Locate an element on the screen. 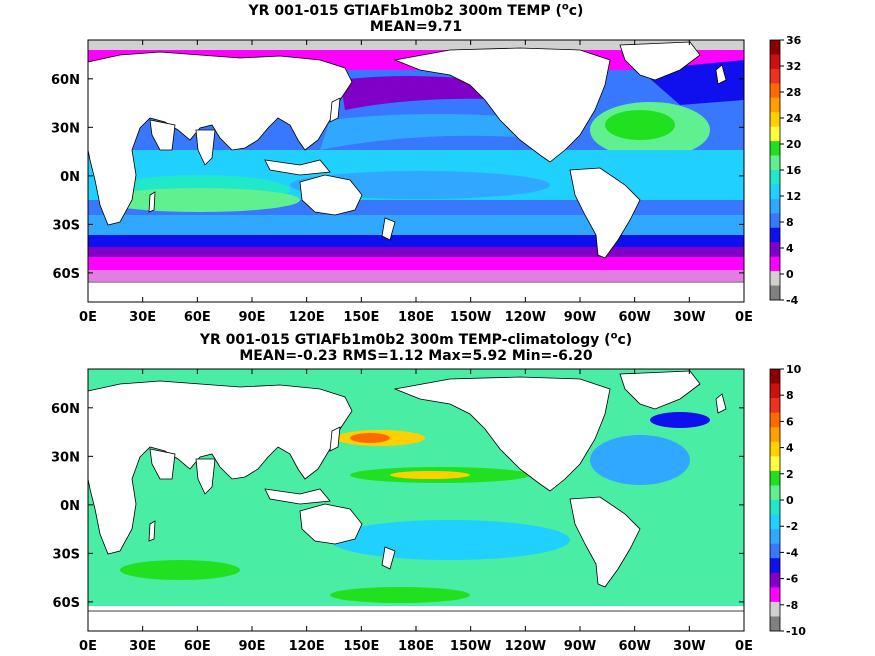  bottom-colorbar: 10 8 6 4 2 0 -2 -4 -6 -8 -10 is located at coordinates (787, 500).